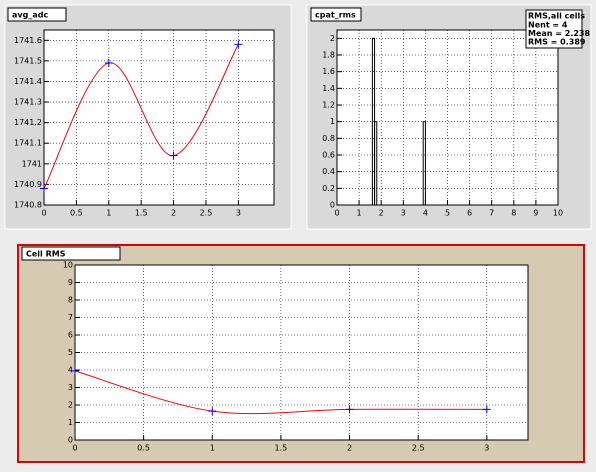 The width and height of the screenshot is (596, 472). Describe the element at coordinates (28, 122) in the screenshot. I see `y-tick-label: 1741.2` at that location.